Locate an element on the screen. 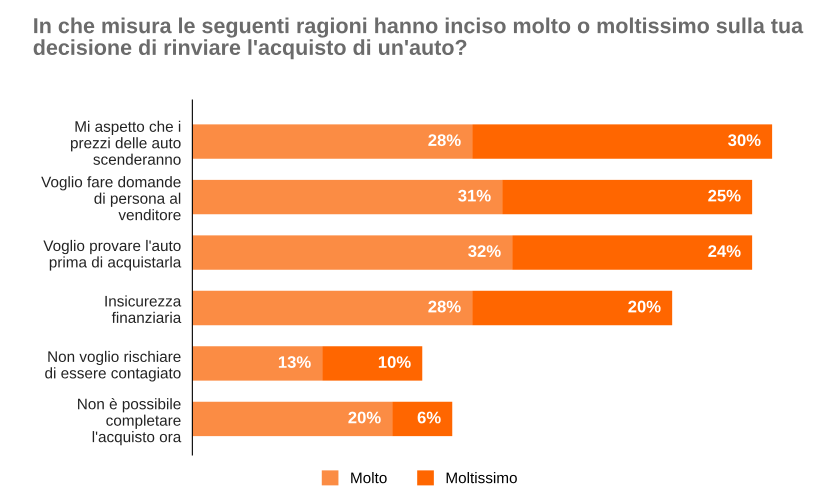 The width and height of the screenshot is (840, 500). data-label: 30% is located at coordinates (744, 140).